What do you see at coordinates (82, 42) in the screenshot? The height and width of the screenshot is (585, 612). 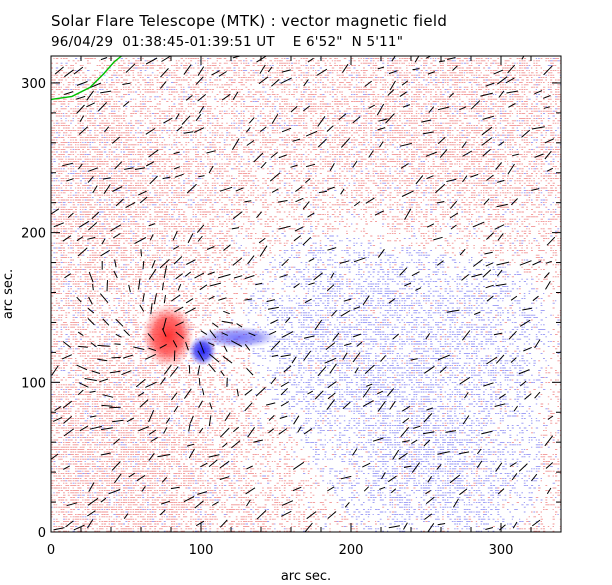 I see `obs-date: 96/04/29` at bounding box center [82, 42].